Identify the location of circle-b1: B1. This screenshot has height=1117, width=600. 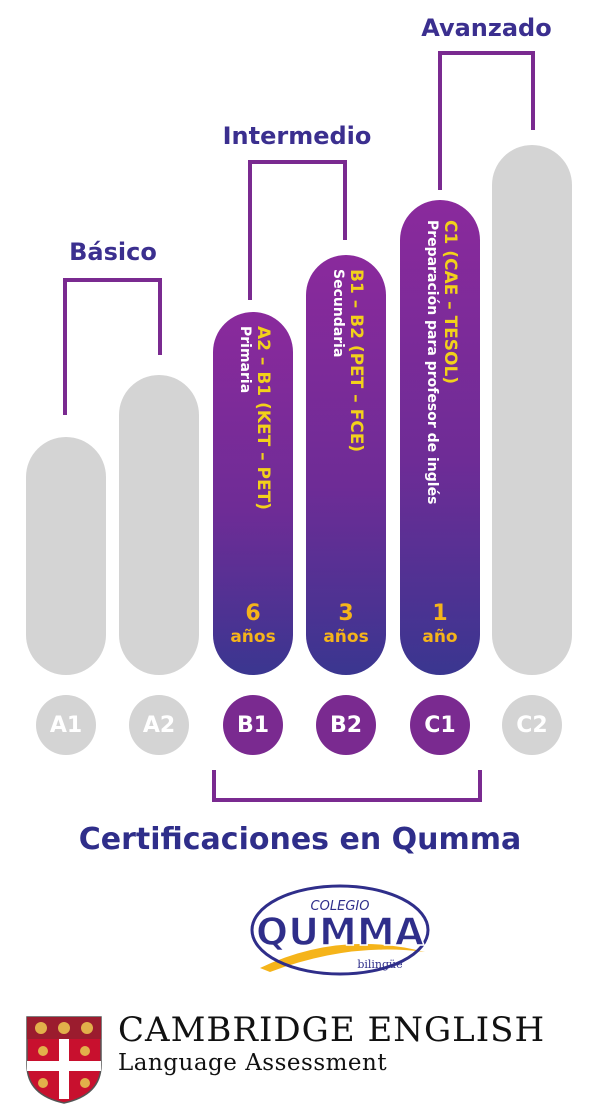
(253, 725).